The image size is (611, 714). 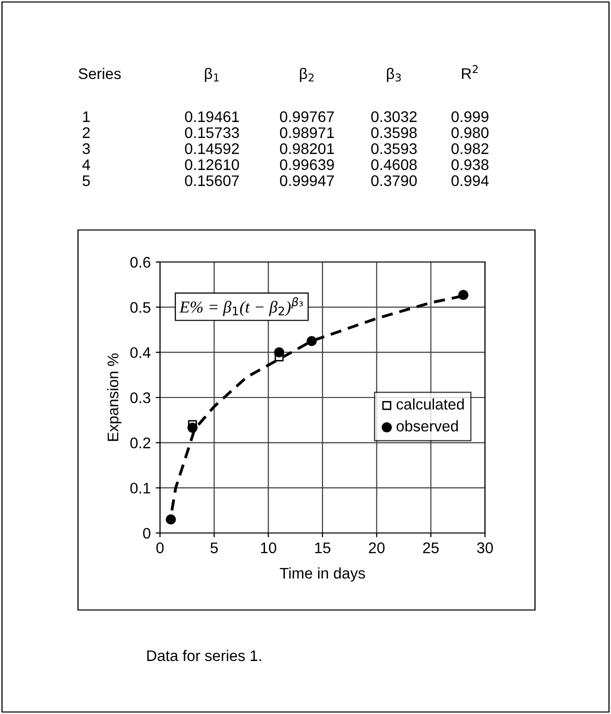 What do you see at coordinates (212, 164) in the screenshot?
I see `text: 0.12610` at bounding box center [212, 164].